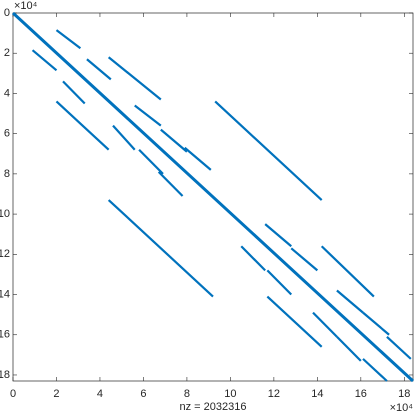 The width and height of the screenshot is (415, 415). I want to click on x-tick-label: 2, so click(56, 394).